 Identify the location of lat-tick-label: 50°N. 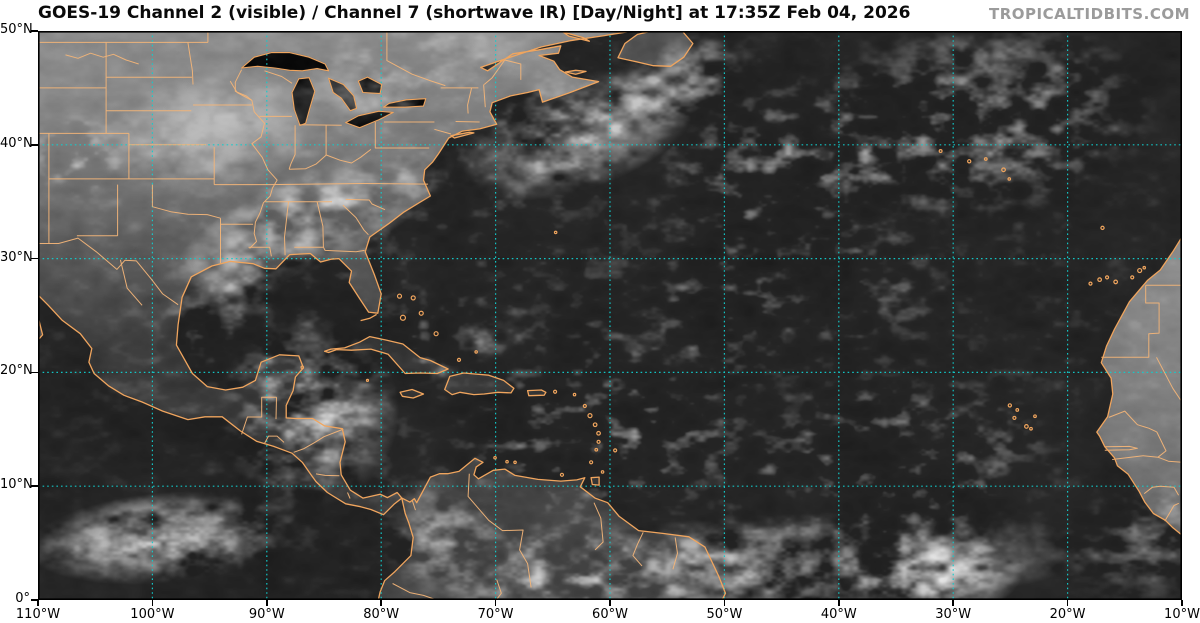
(16, 29).